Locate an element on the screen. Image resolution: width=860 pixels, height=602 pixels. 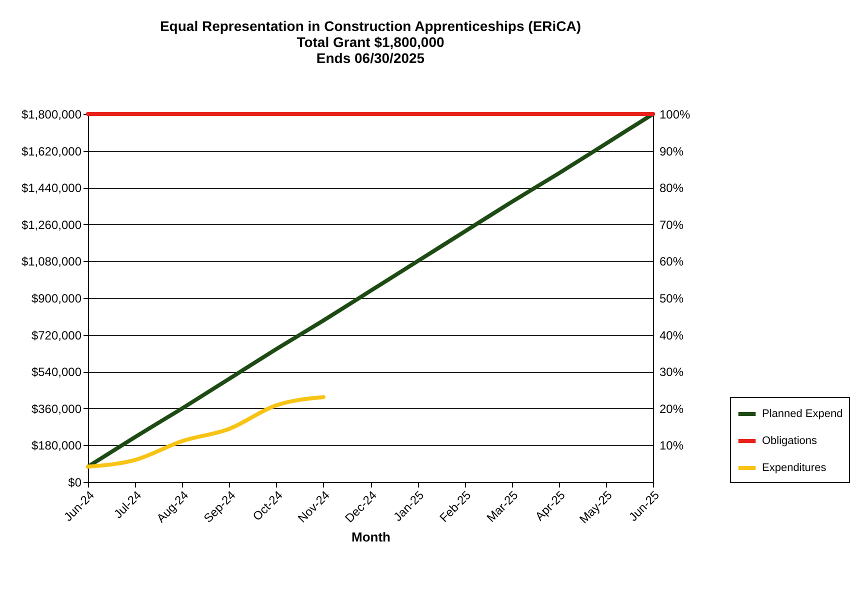
y2-tick-label: 70% is located at coordinates (672, 225).